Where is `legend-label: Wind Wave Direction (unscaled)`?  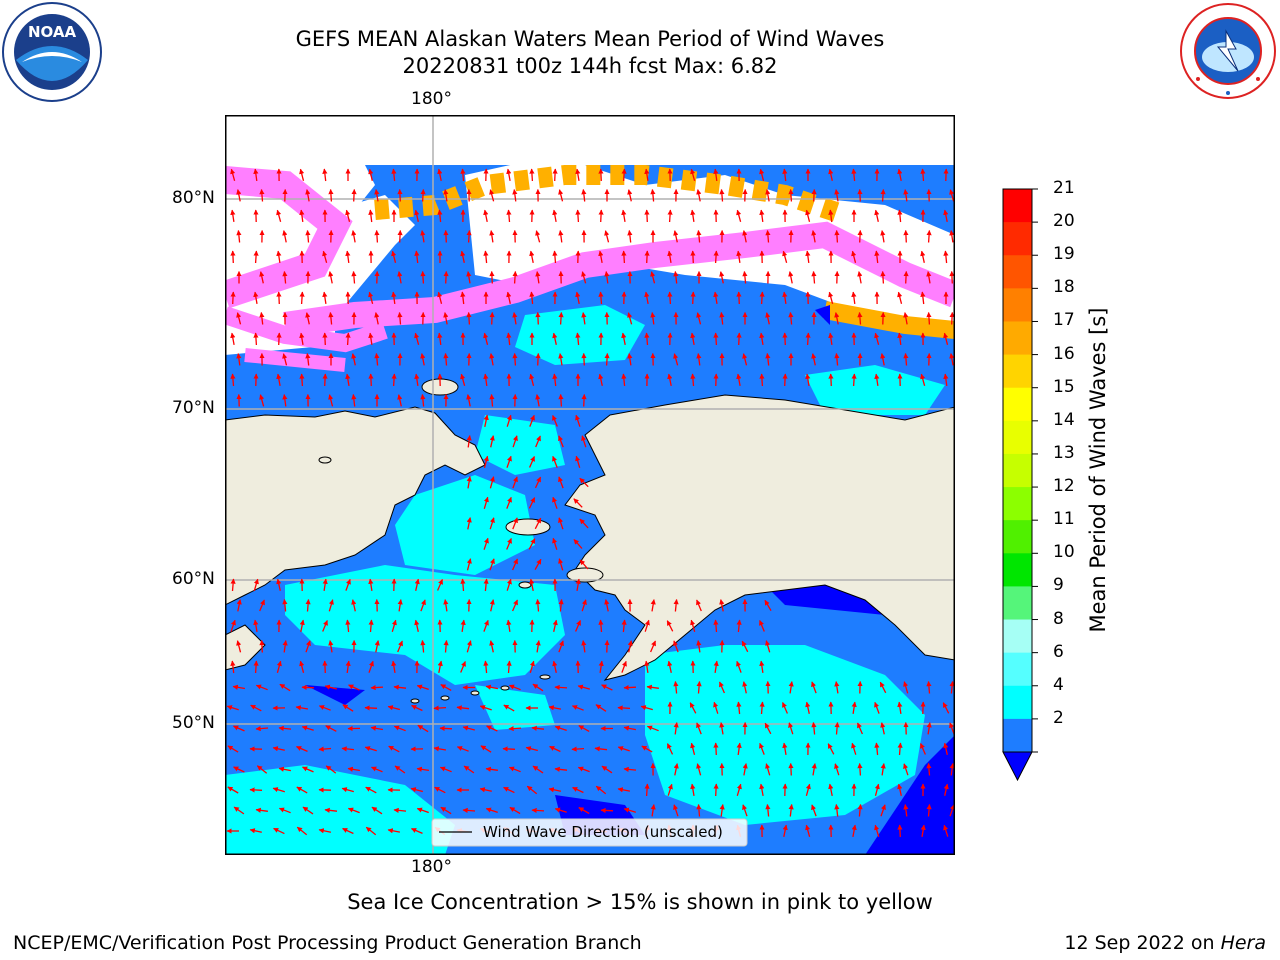
legend-label: Wind Wave Direction (unscaled) is located at coordinates (603, 832).